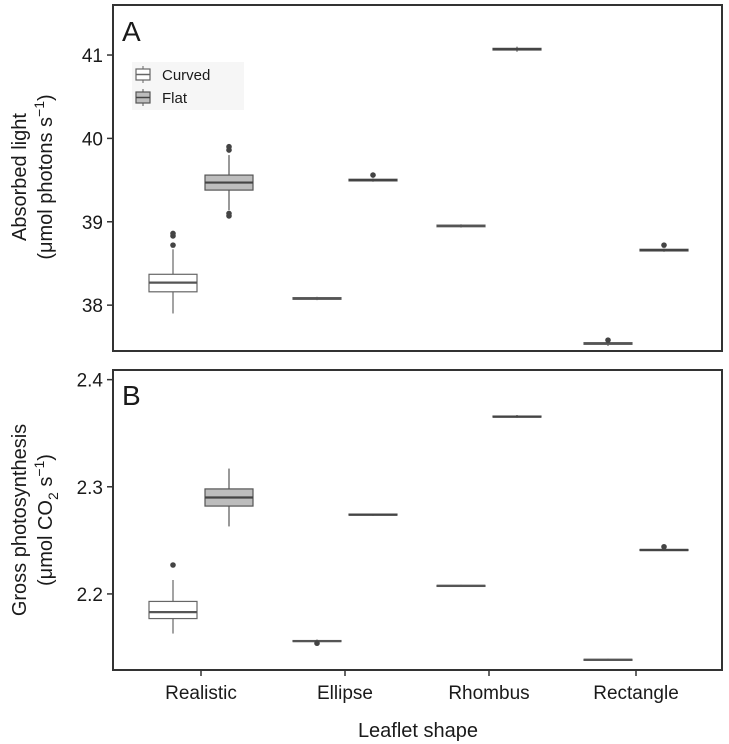  Describe the element at coordinates (636, 693) in the screenshot. I see `x-tick-label-rectangle: Rectangle` at that location.